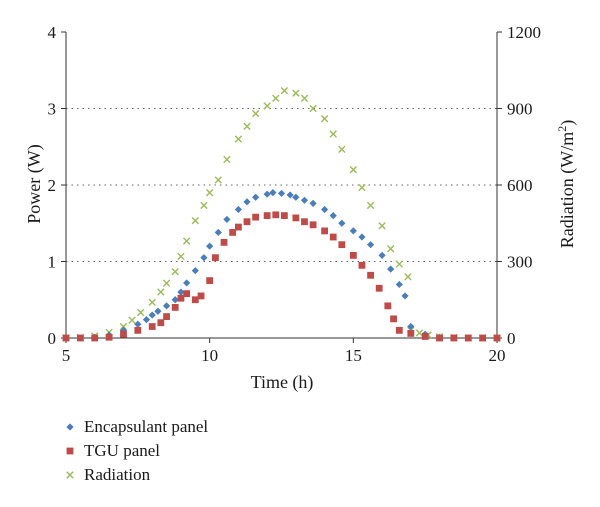  I want to click on legend-label-encapsulant: Encapsulant panel, so click(146, 426).